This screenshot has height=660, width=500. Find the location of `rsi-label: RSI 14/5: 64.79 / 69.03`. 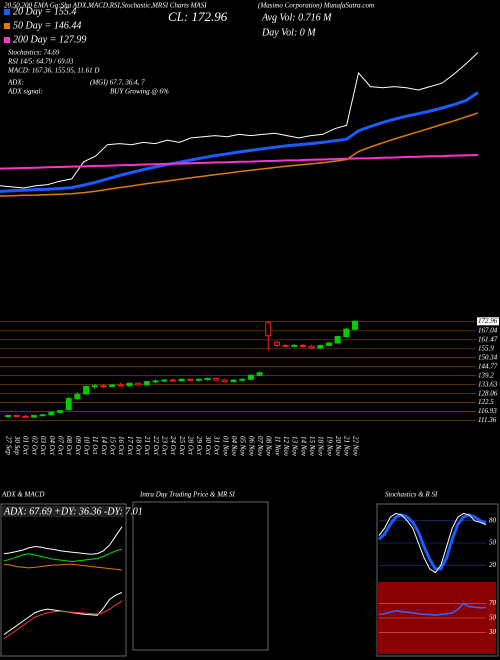

rsi-label: RSI 14/5: 64.79 / 69.03 is located at coordinates (40, 62).